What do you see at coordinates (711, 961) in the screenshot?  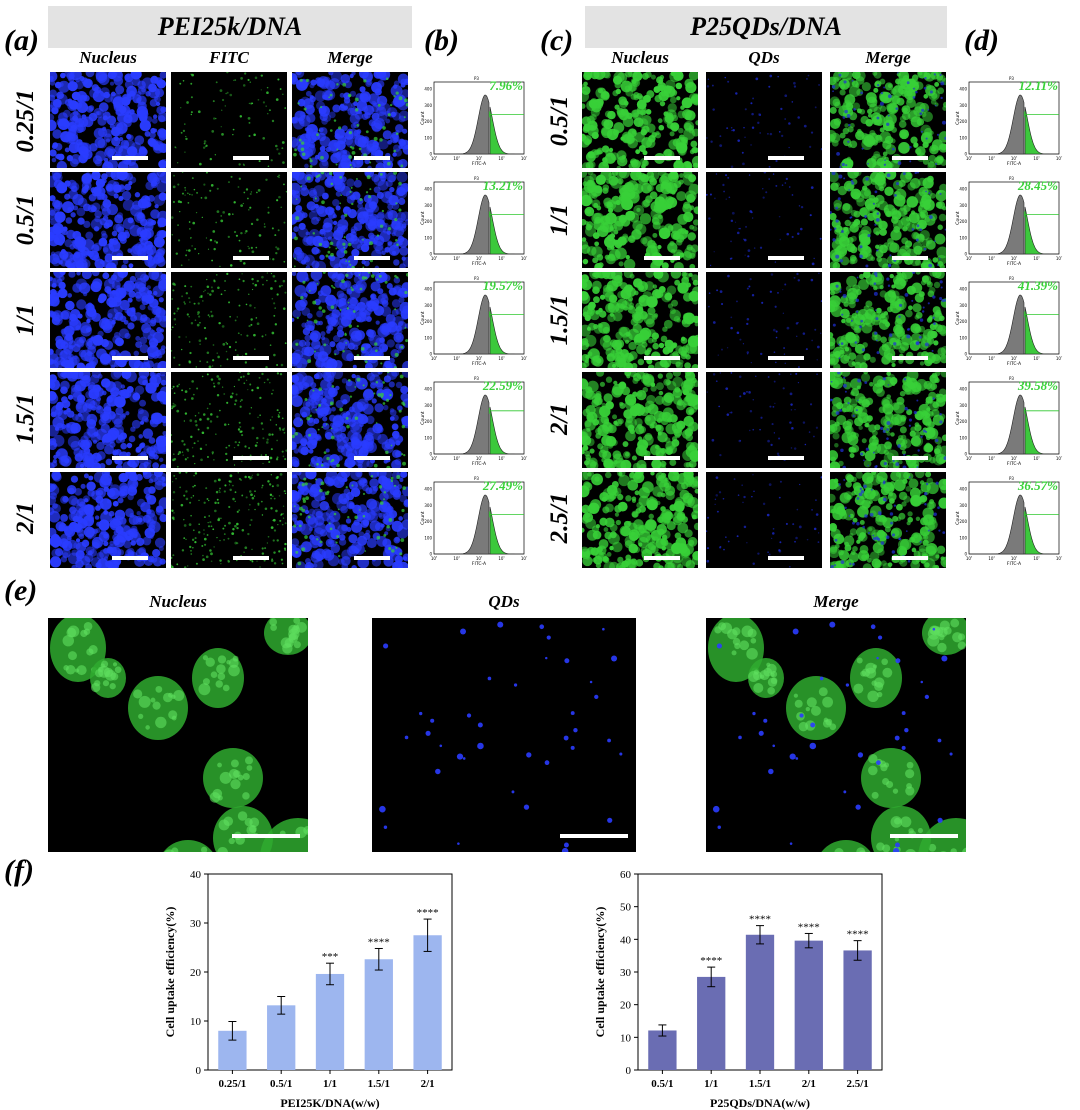 I see `significance-label: ****` at bounding box center [711, 961].